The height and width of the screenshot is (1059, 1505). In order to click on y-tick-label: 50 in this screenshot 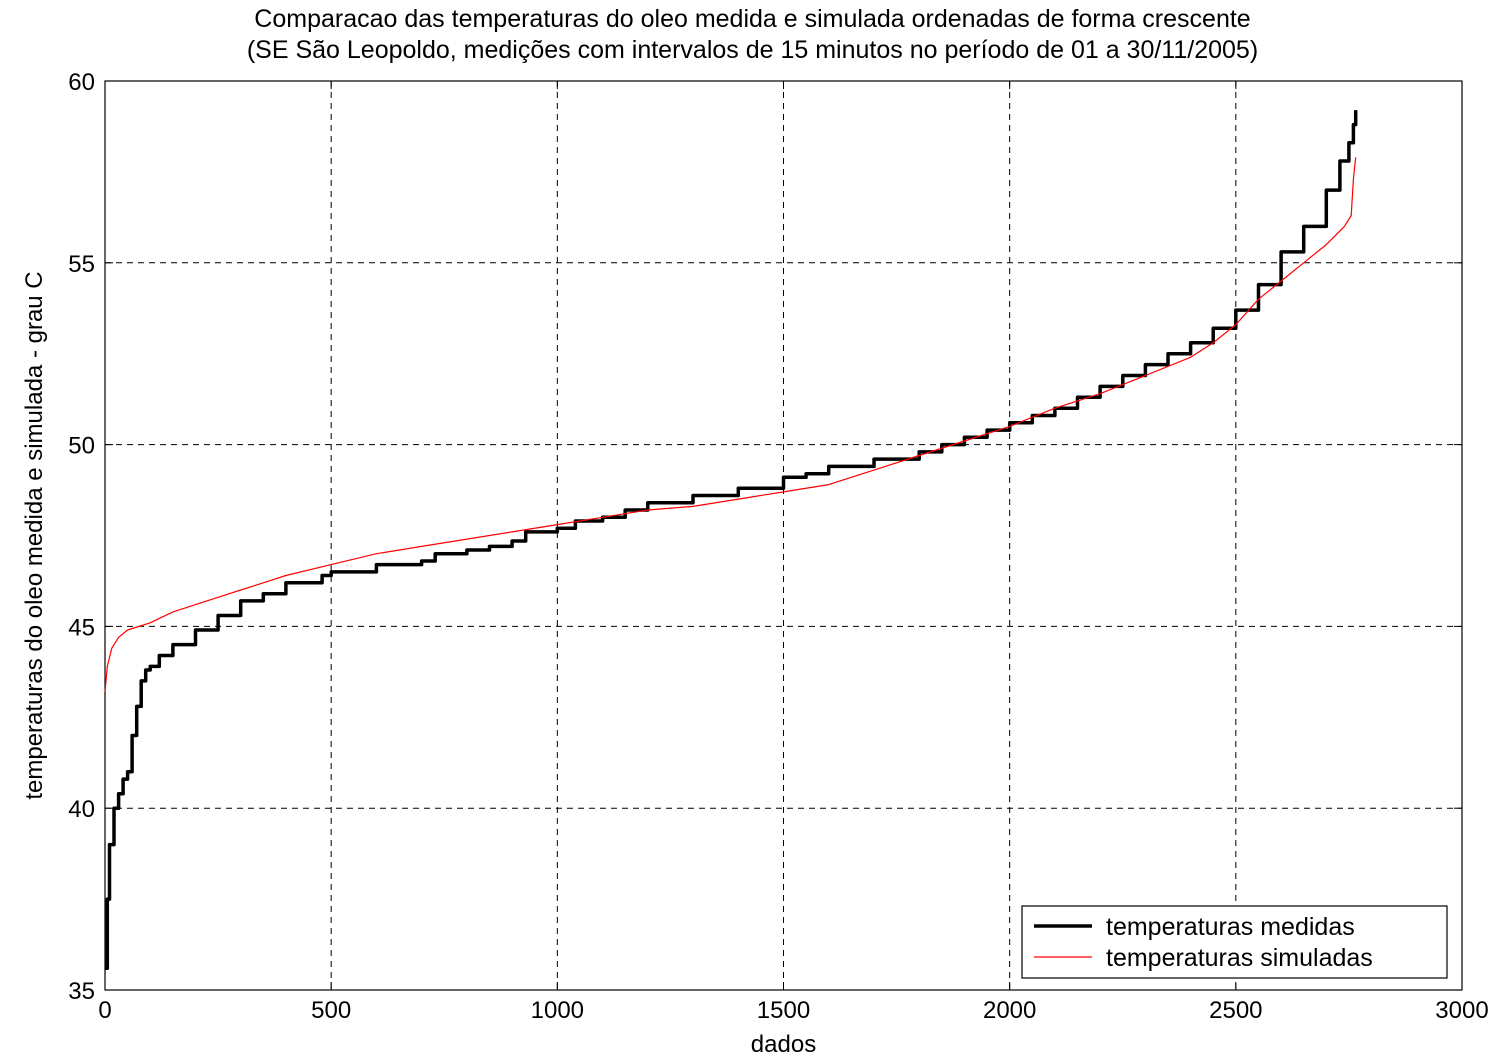, I will do `click(81, 446)`.